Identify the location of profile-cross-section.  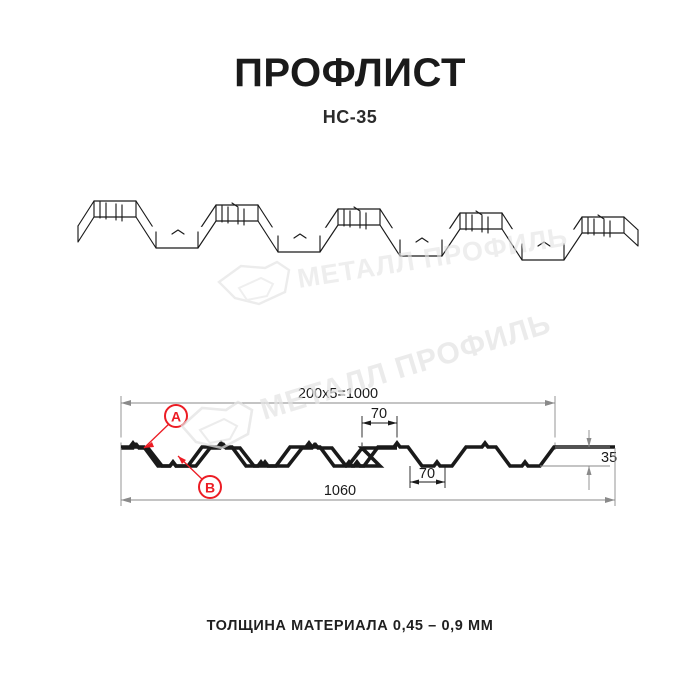
(368, 454).